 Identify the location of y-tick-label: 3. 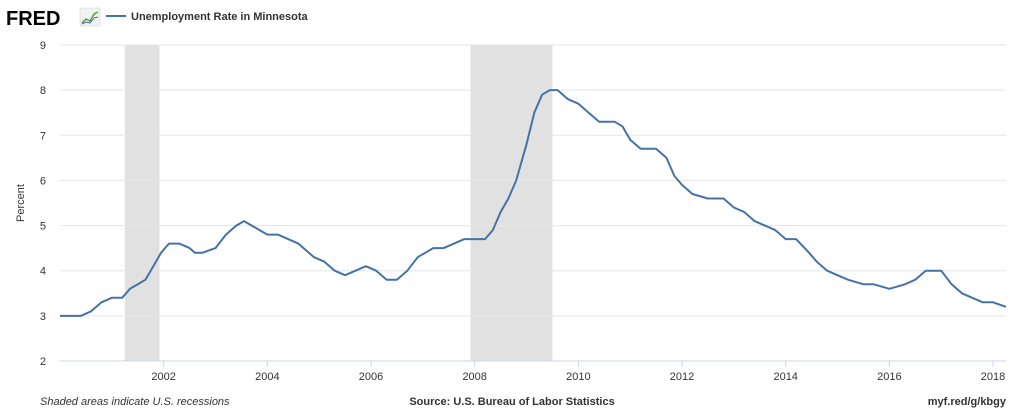
(43, 317).